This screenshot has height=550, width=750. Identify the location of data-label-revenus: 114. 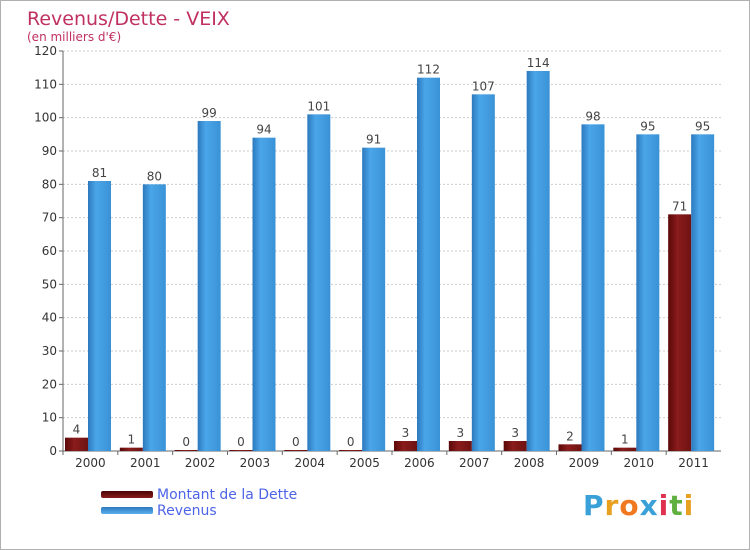
(538, 63).